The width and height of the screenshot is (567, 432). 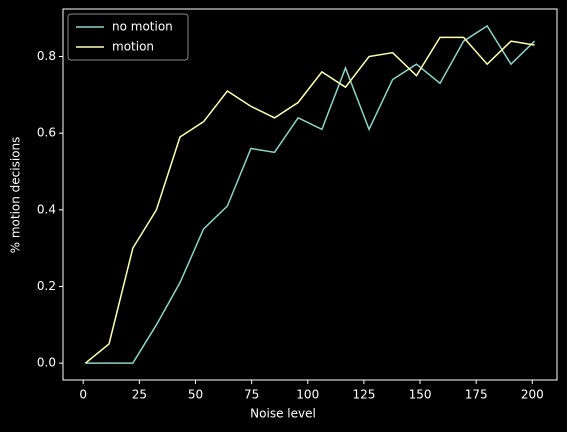 I want to click on x-axis-label: Noise level, so click(x=283, y=414).